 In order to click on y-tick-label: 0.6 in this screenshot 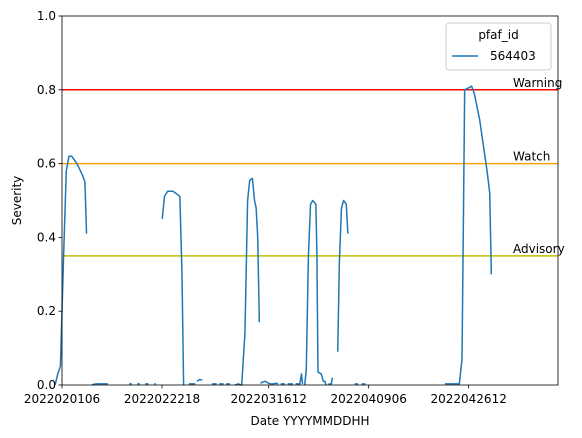, I will do `click(46, 164)`.